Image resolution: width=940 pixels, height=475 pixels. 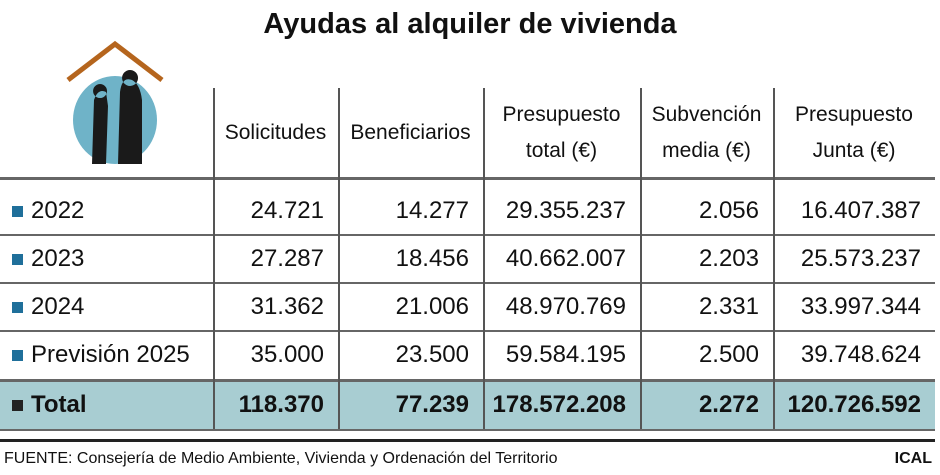 I want to click on cell: 23.500, so click(x=432, y=354).